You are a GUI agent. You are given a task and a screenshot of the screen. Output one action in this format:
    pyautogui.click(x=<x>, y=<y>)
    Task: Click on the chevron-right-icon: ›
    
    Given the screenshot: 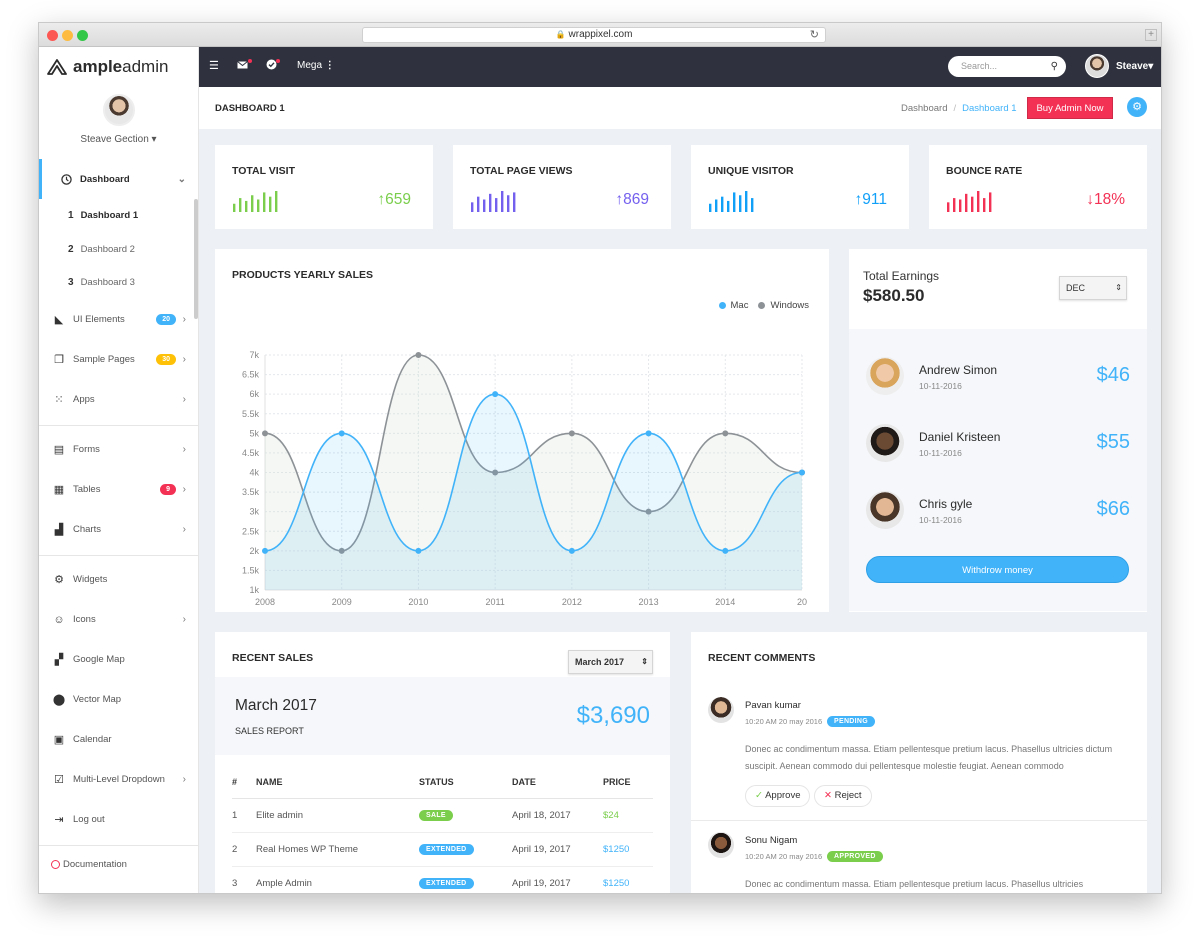 What is the action you would take?
    pyautogui.click(x=184, y=449)
    